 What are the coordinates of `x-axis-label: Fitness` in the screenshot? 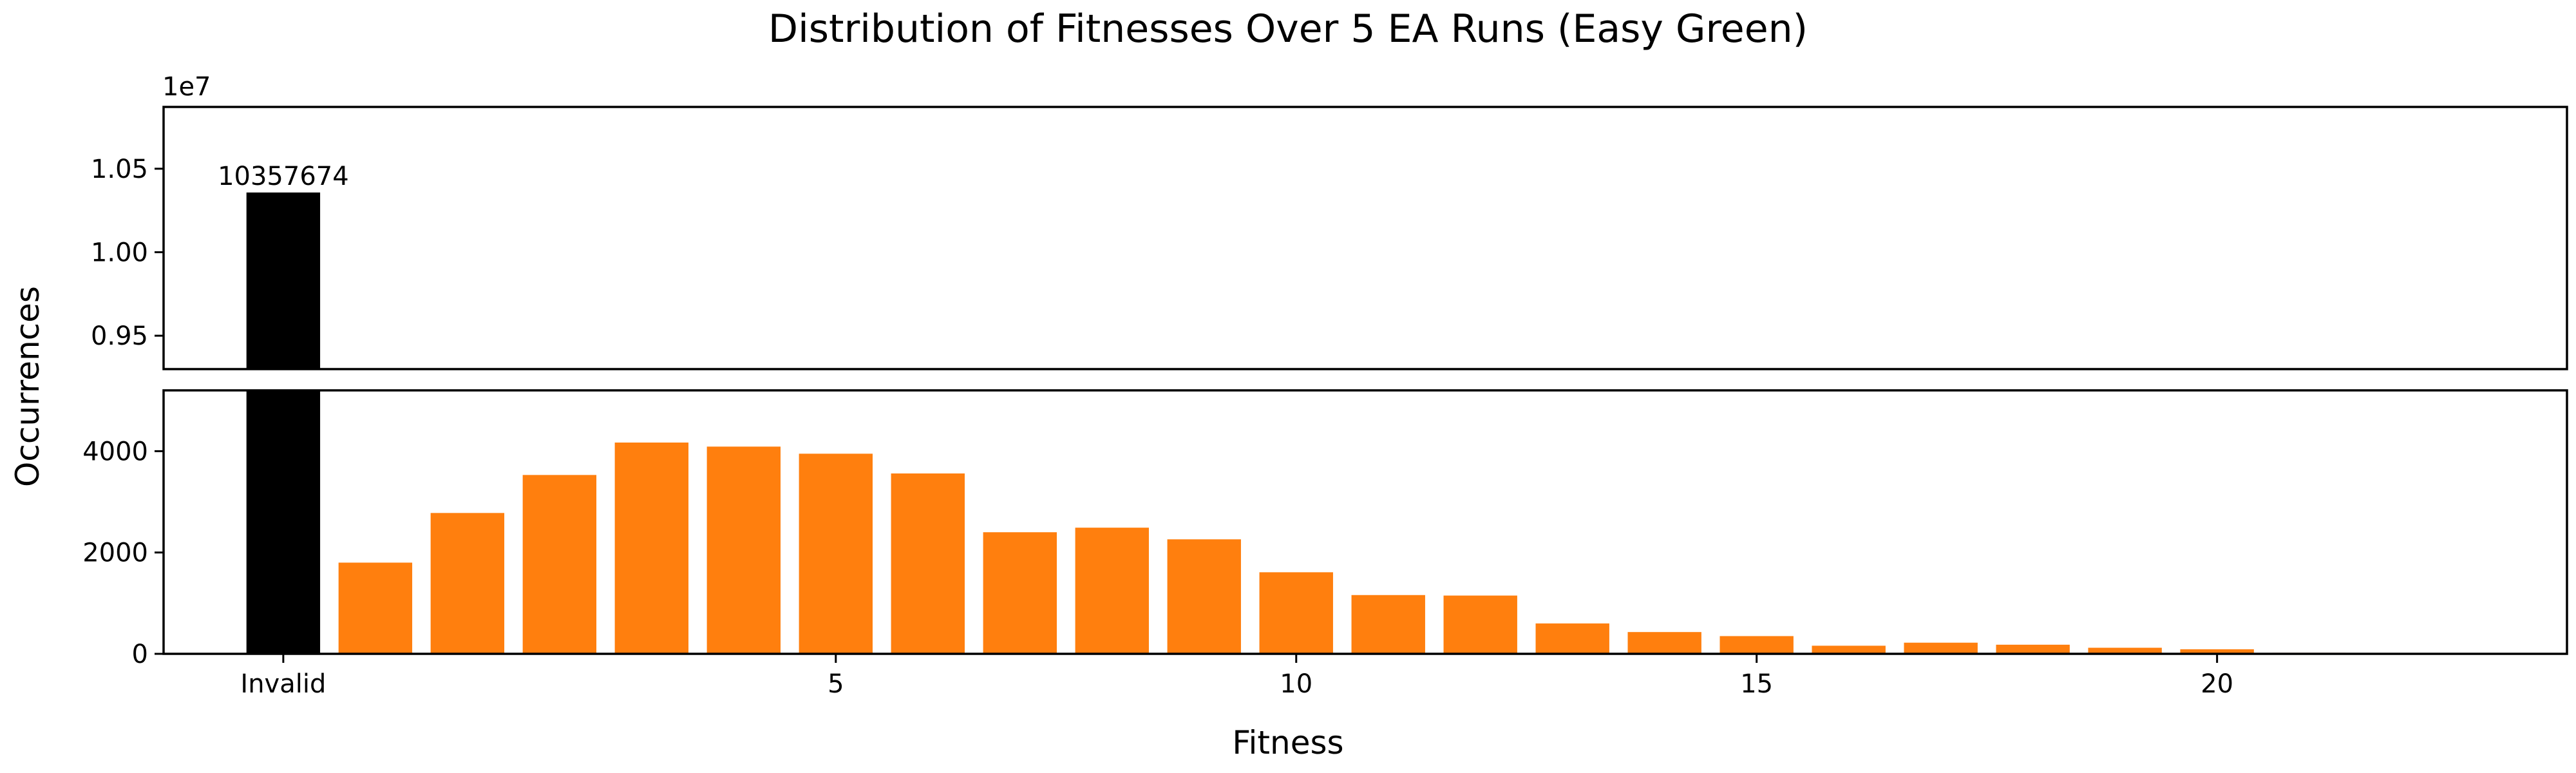 It's located at (1287, 742).